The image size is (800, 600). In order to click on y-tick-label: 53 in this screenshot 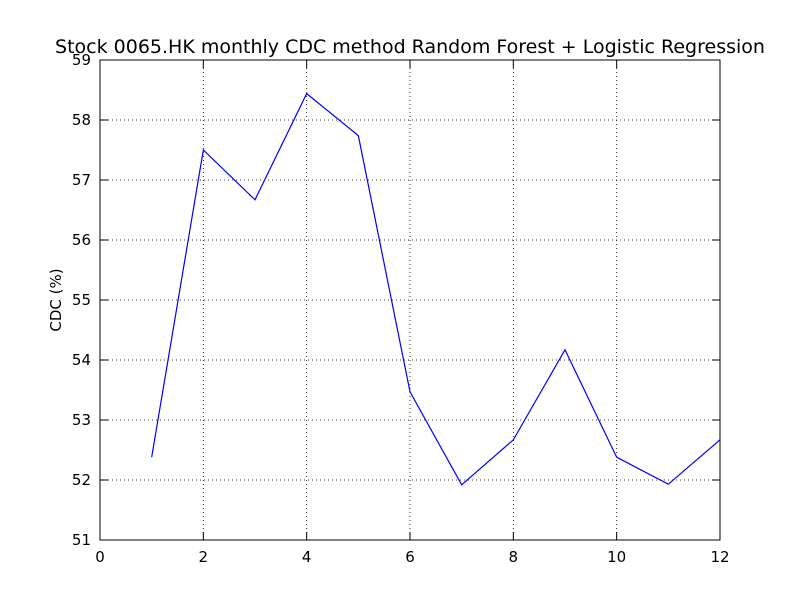, I will do `click(81, 420)`.